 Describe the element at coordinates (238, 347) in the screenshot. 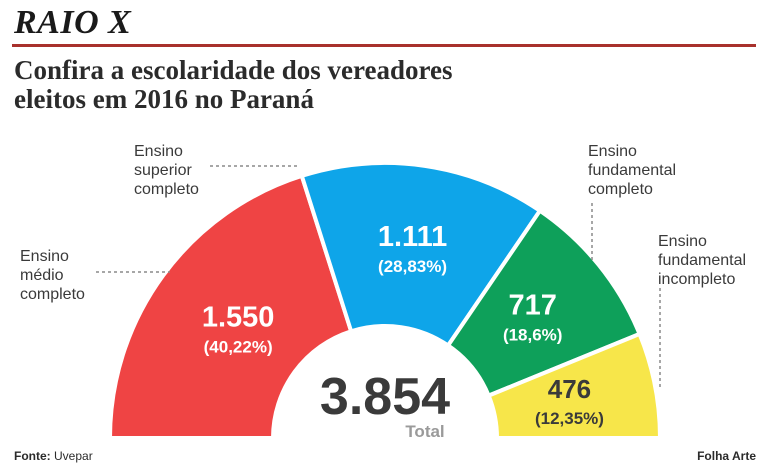

I see `slice-percent-medio: (40,22%)` at that location.